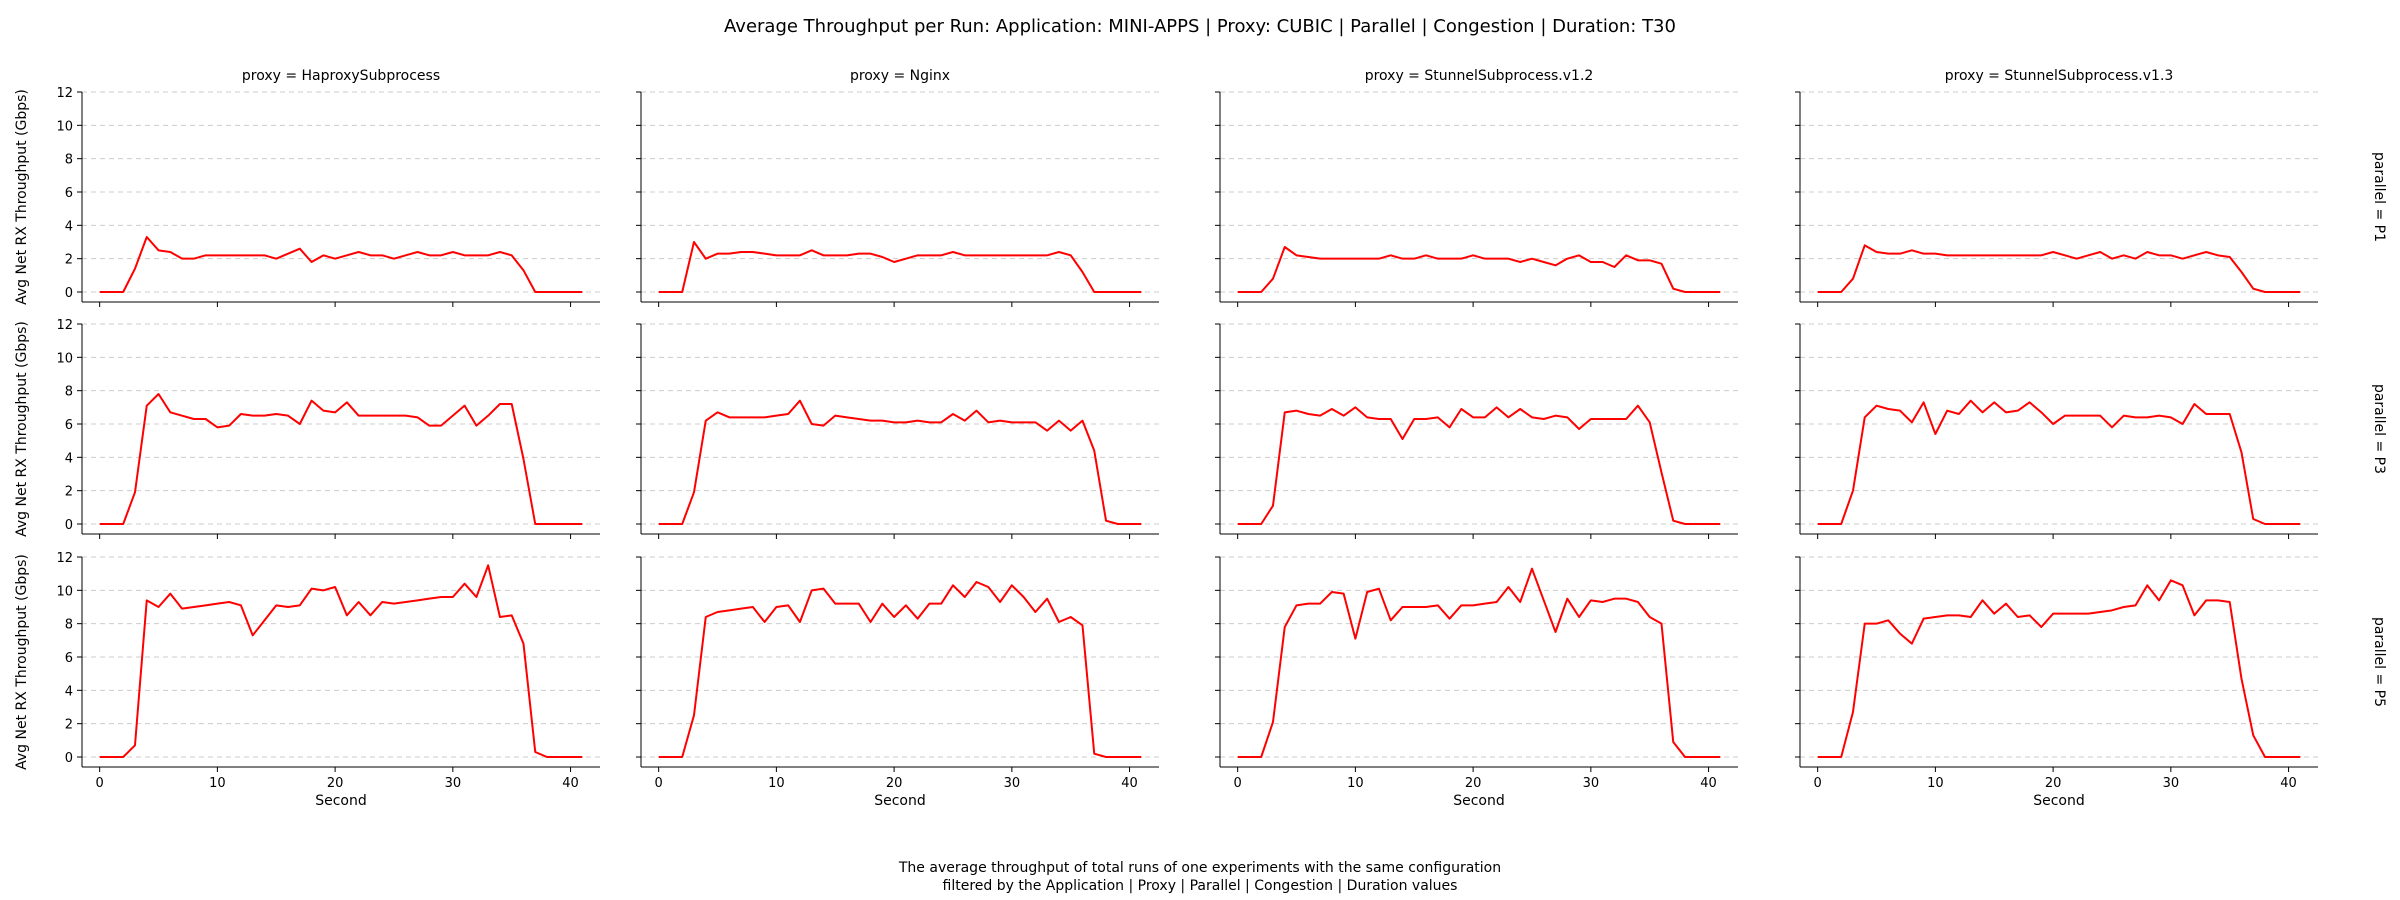 This screenshot has width=2400, height=900. Describe the element at coordinates (2379, 197) in the screenshot. I see `row-label: parallel = P1` at that location.